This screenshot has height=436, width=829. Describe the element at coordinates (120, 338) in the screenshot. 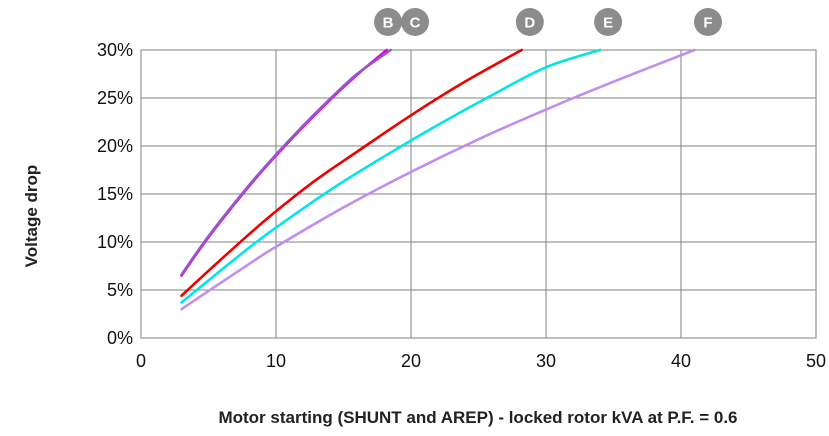

I see `y-tick-label: 0%` at that location.